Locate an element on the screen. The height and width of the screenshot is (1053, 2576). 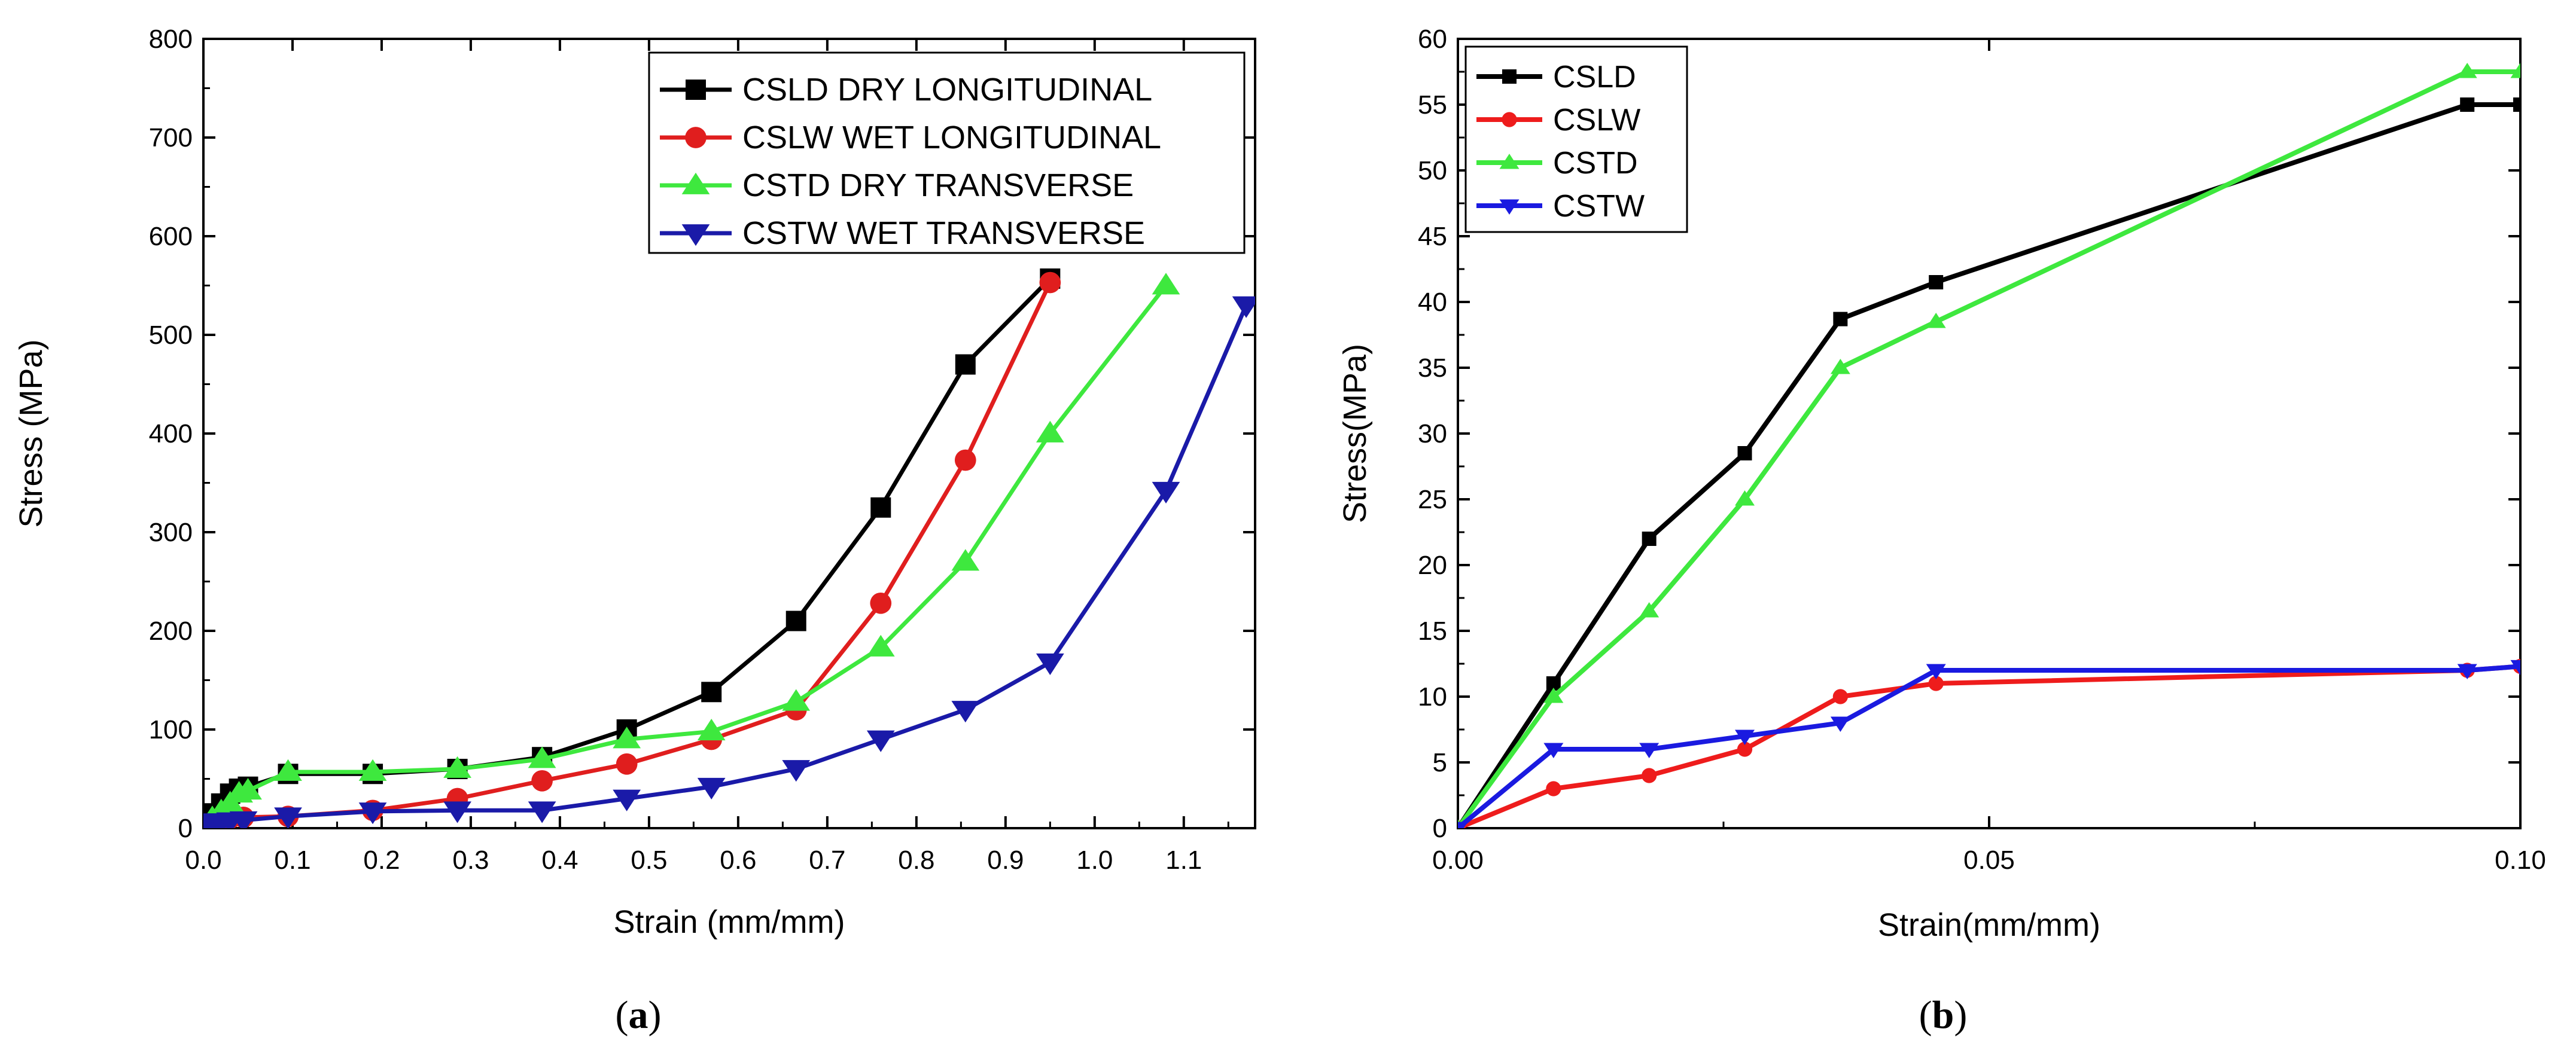
y-axis-label: Stress(MPa) is located at coordinates (1355, 433).